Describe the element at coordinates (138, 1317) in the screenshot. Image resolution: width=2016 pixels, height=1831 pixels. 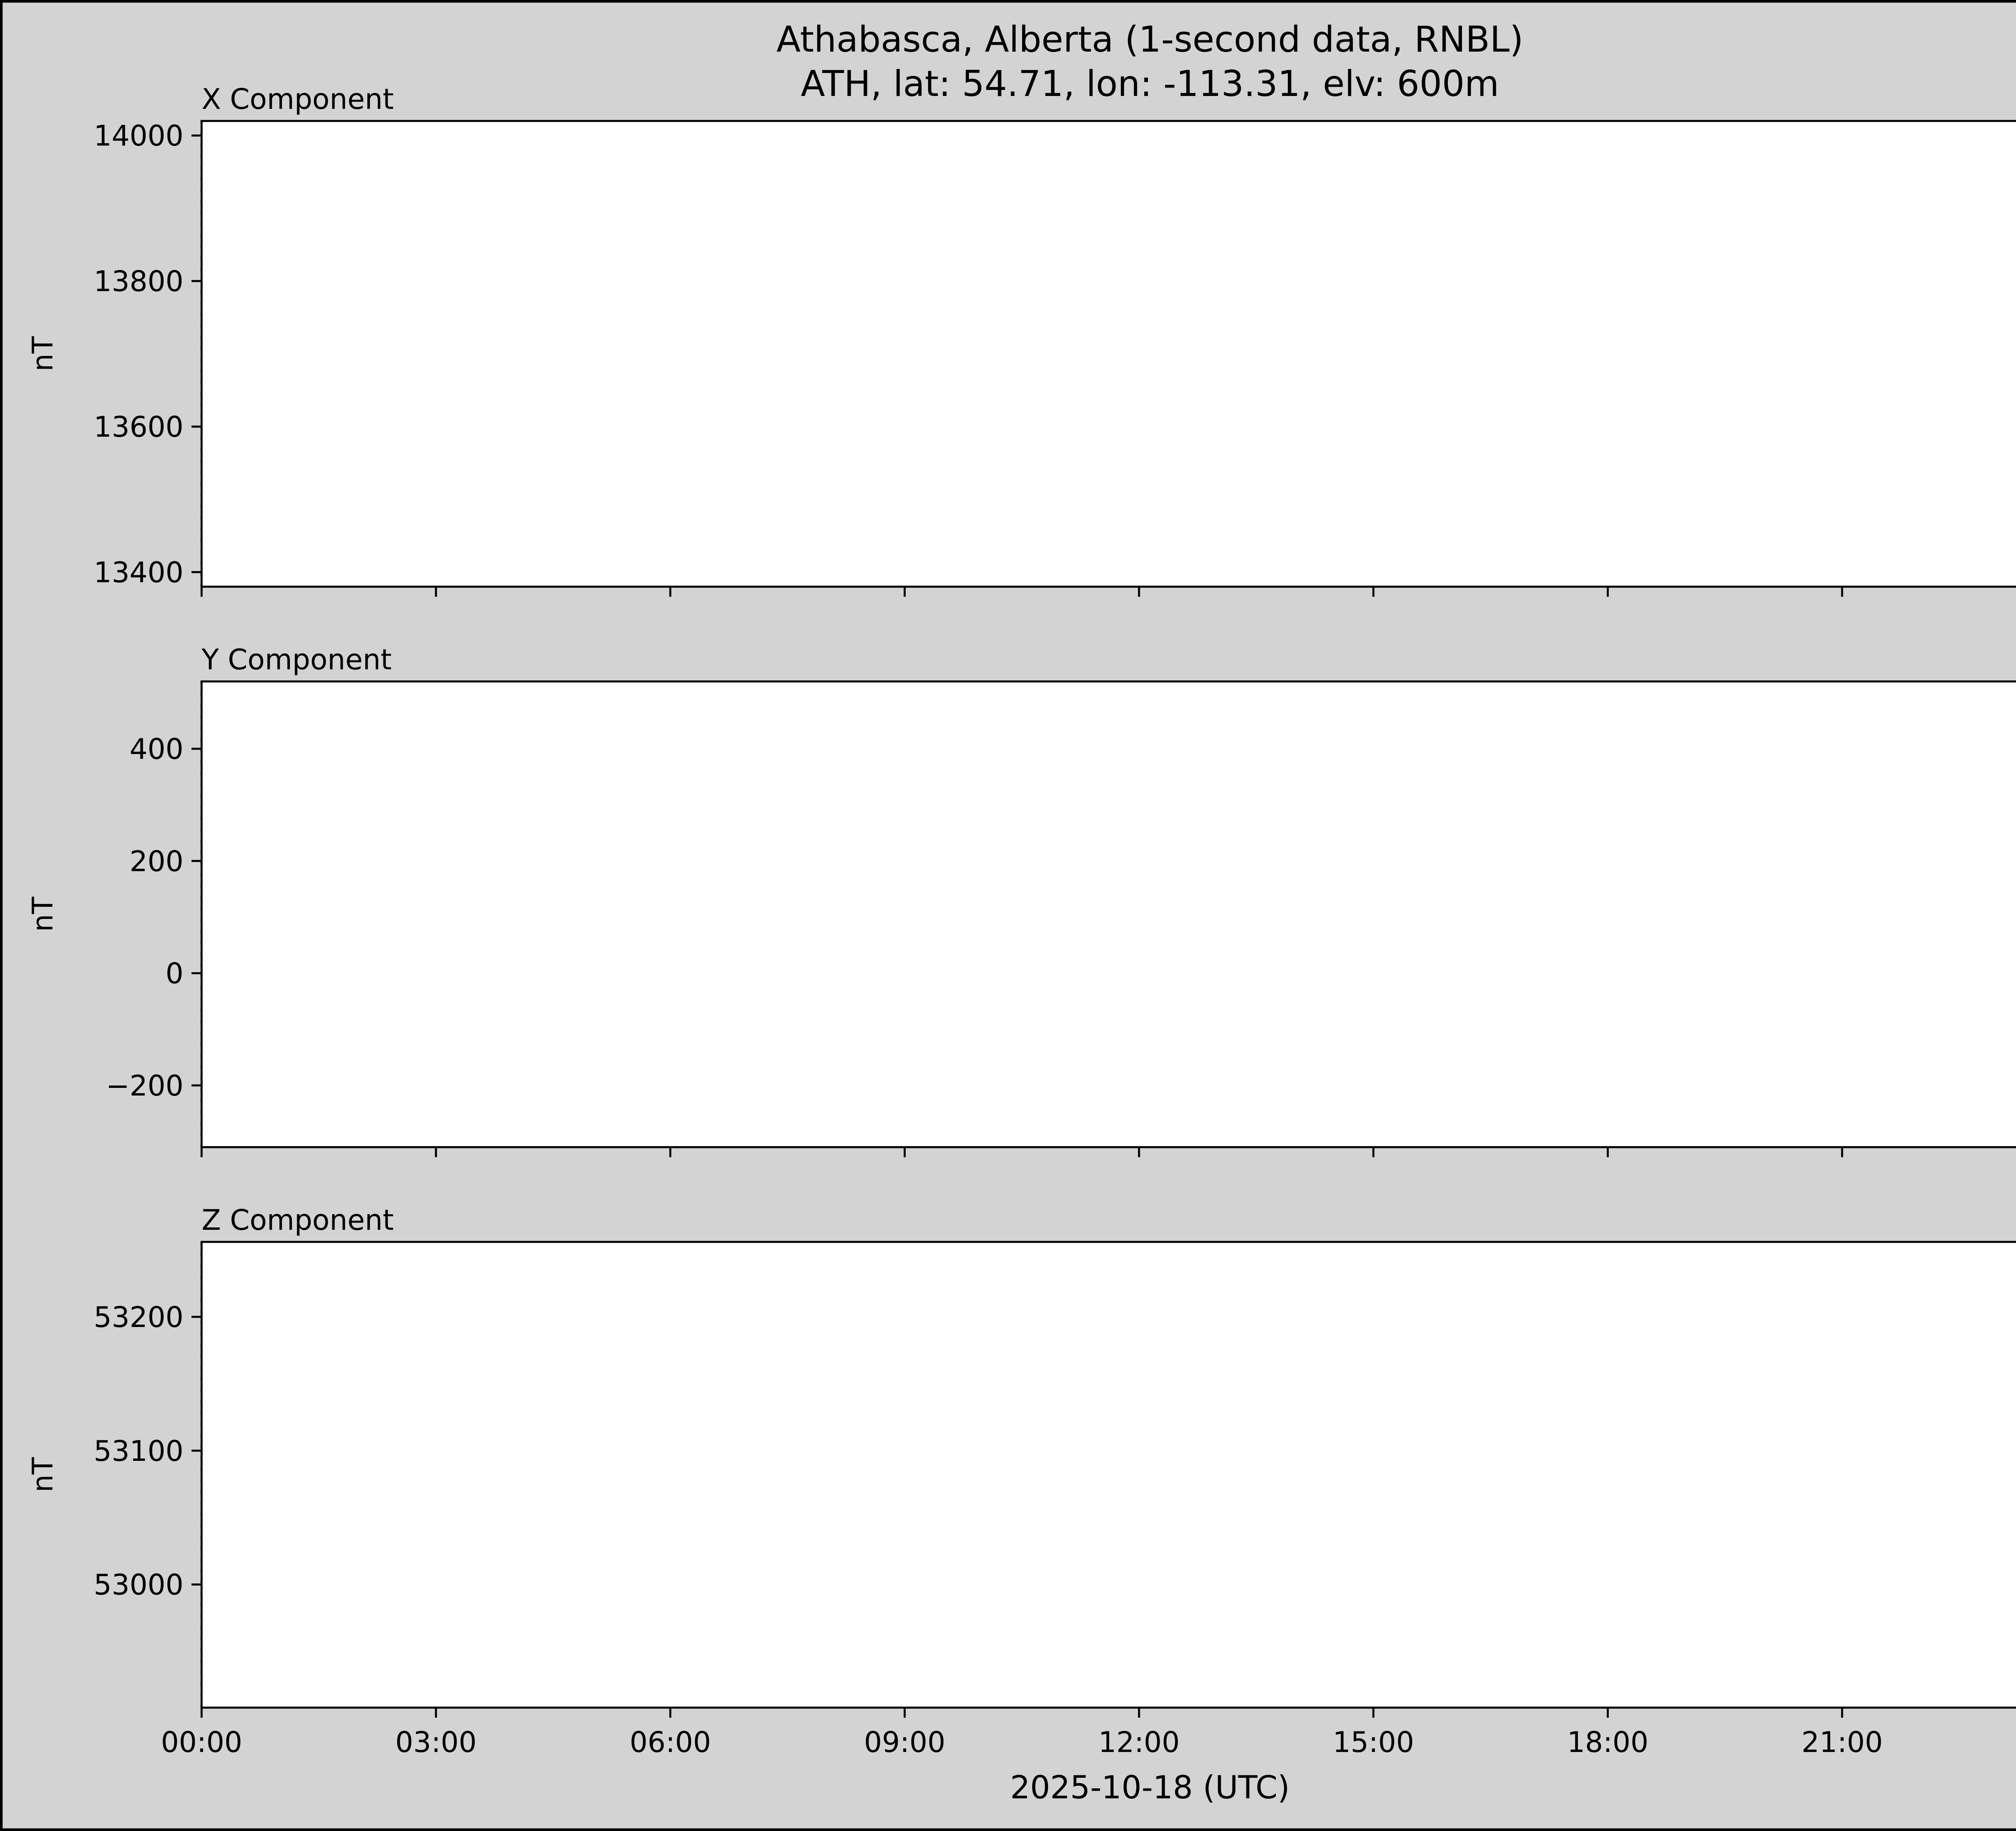
I see `panel-2-y-tick-label: 53200` at that location.